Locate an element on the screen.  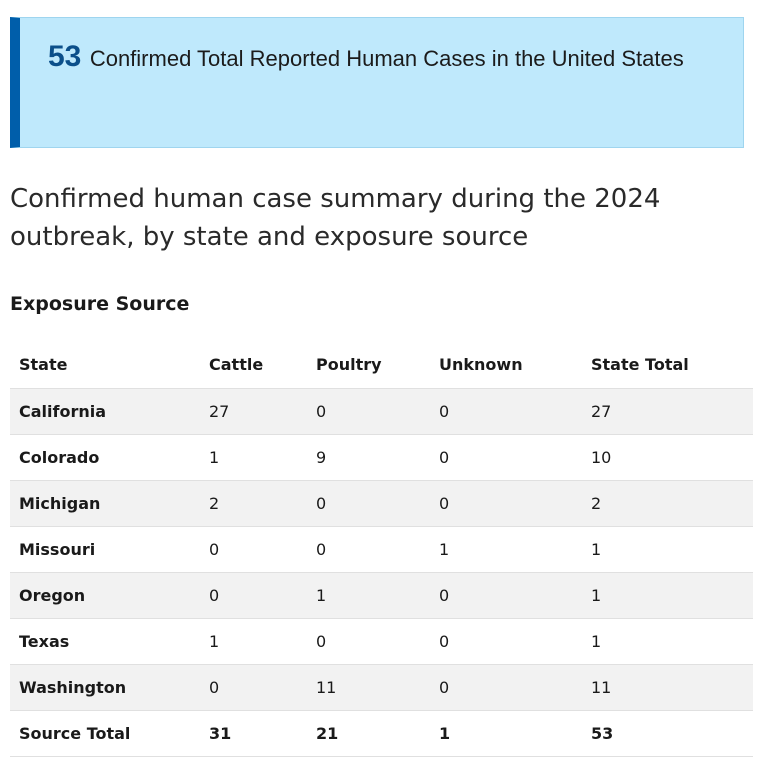
source-total-row: Source Total 31 21 1 53 is located at coordinates (381, 733).